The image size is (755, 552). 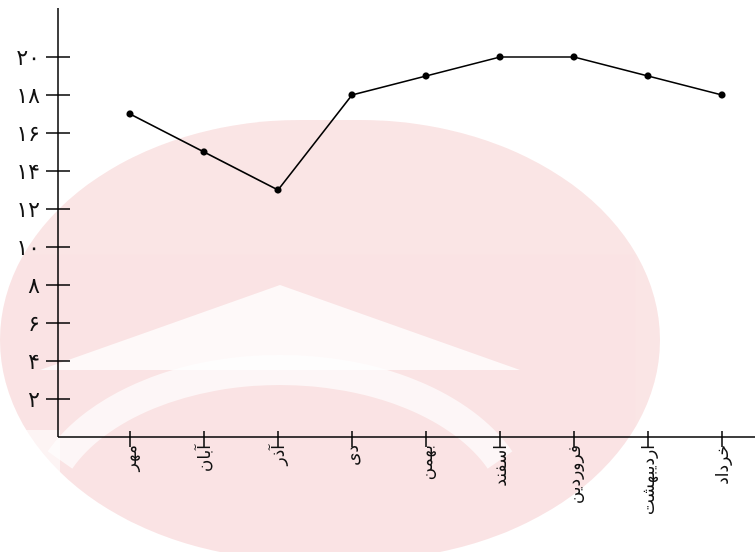 I want to click on x-tick-label: مهر, so click(x=131, y=458).